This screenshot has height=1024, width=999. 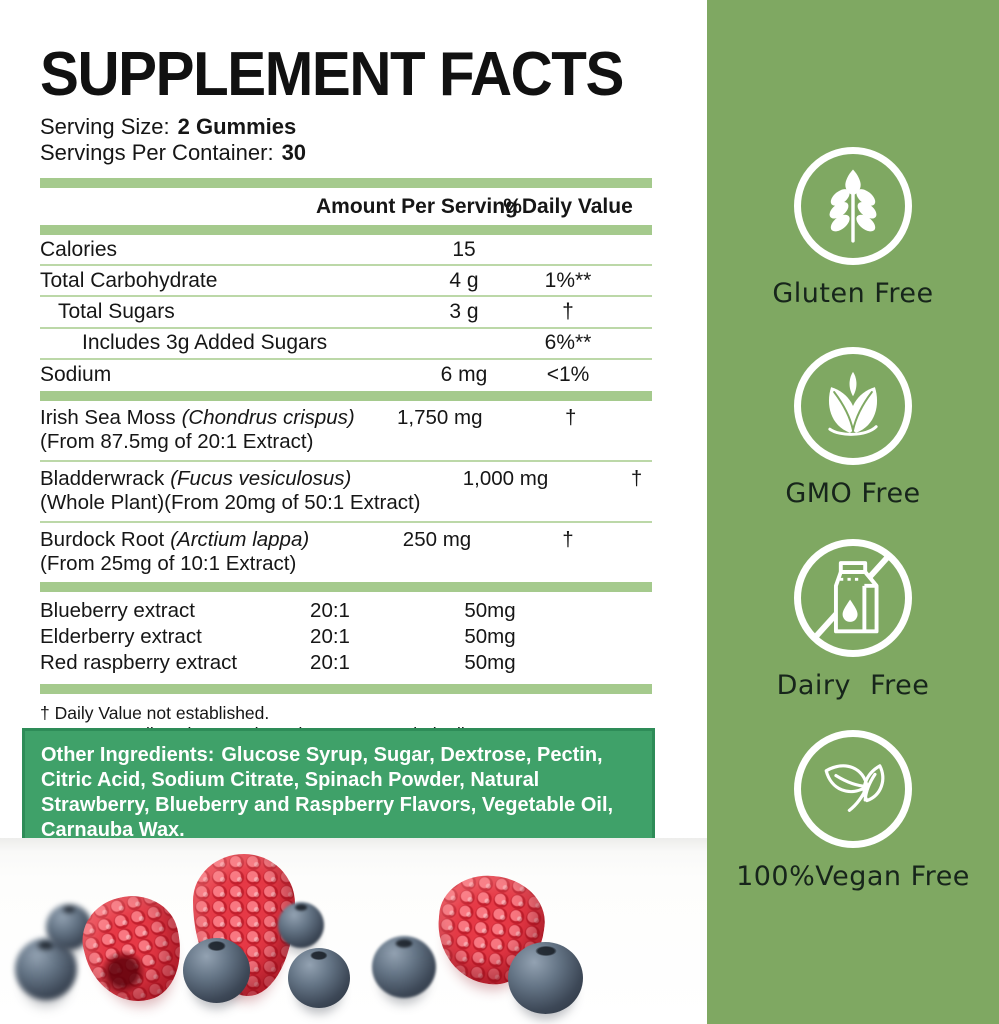 I want to click on botanical-latin-name: (Arctium lappa), so click(x=240, y=539).